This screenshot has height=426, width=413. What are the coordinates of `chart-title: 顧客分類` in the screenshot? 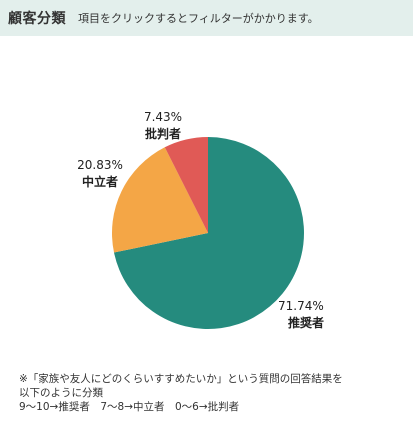 It's located at (37, 19).